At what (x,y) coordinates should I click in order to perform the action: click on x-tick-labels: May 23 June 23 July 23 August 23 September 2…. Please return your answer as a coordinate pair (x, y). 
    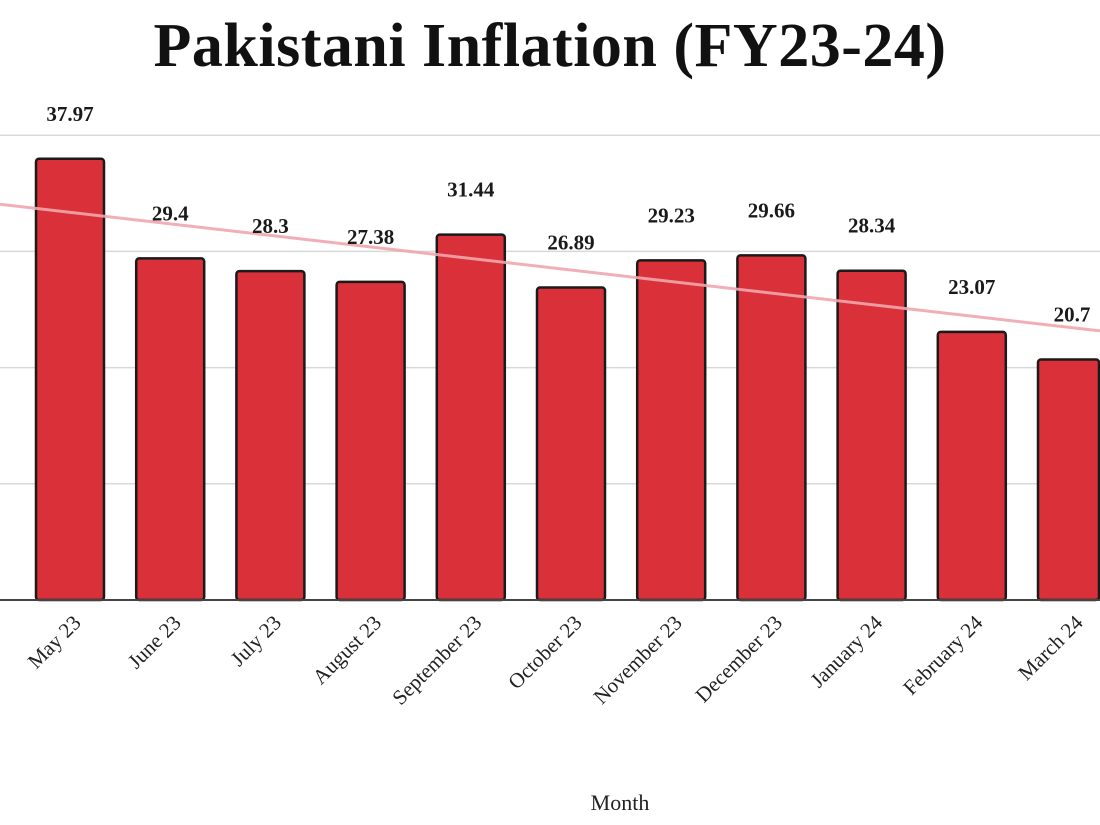
    Looking at the image, I should click on (555, 659).